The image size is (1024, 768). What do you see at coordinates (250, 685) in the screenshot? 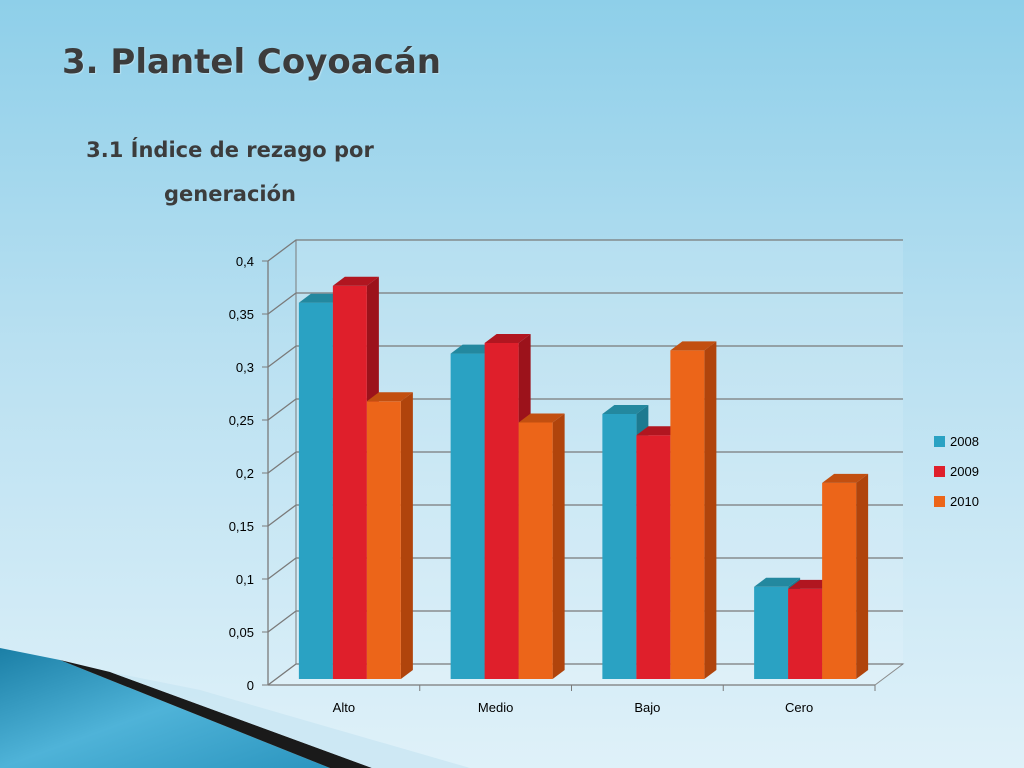
I see `y-tick-label: 0` at bounding box center [250, 685].